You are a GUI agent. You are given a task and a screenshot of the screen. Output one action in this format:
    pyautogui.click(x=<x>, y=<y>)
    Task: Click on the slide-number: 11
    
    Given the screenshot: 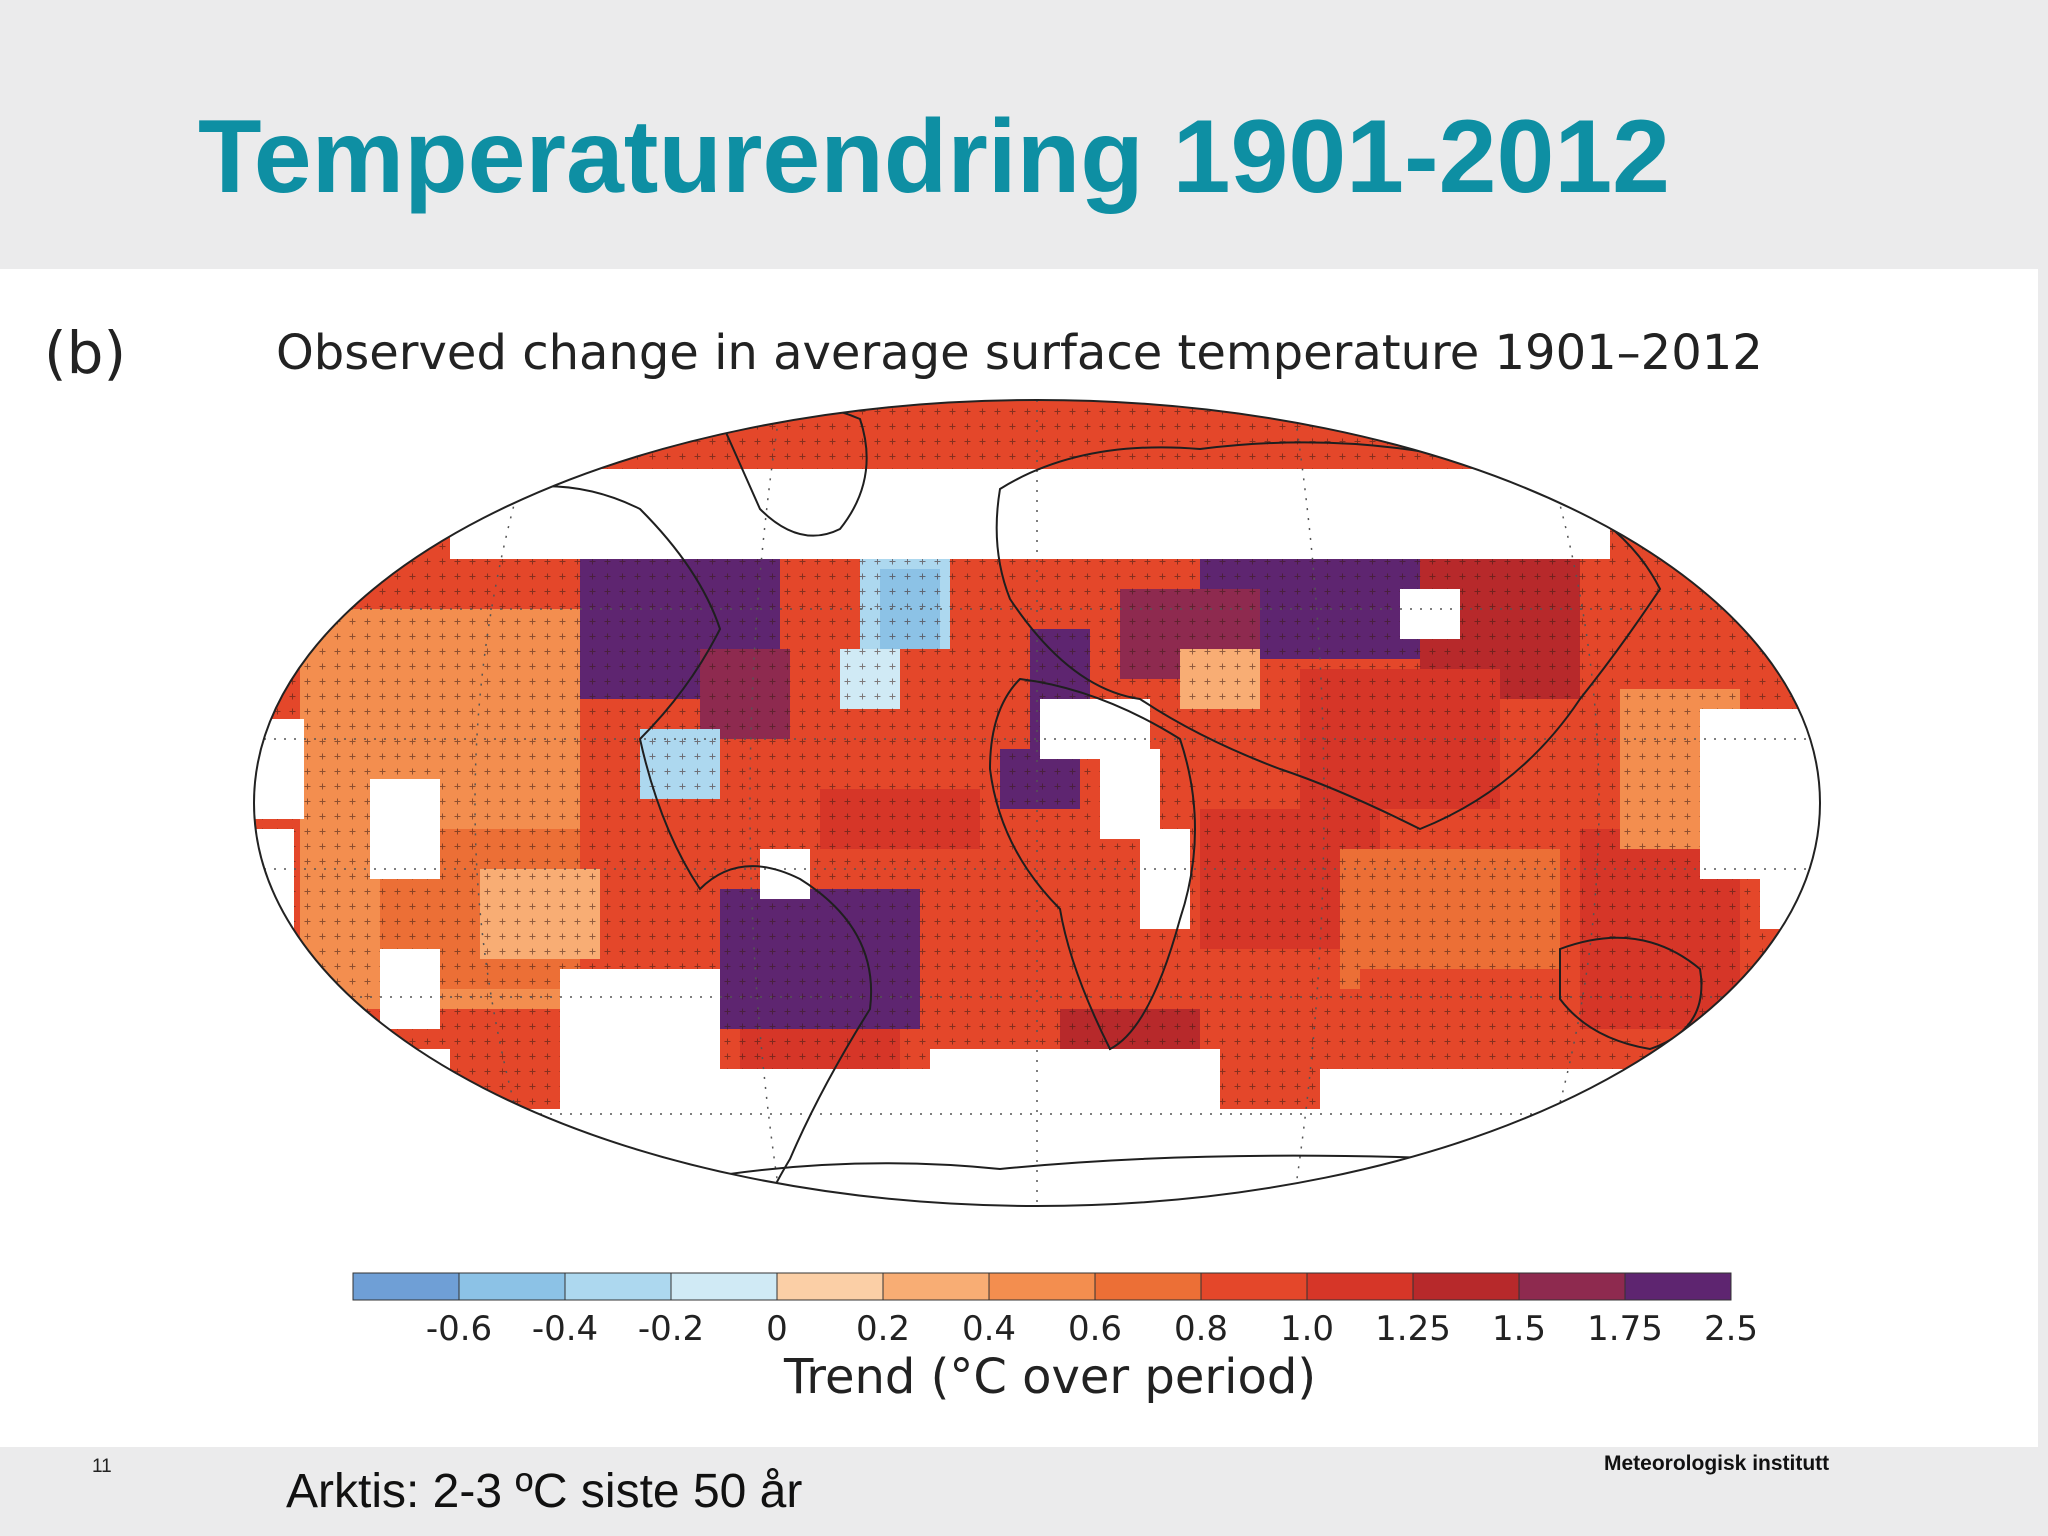 What is the action you would take?
    pyautogui.click(x=102, y=1466)
    